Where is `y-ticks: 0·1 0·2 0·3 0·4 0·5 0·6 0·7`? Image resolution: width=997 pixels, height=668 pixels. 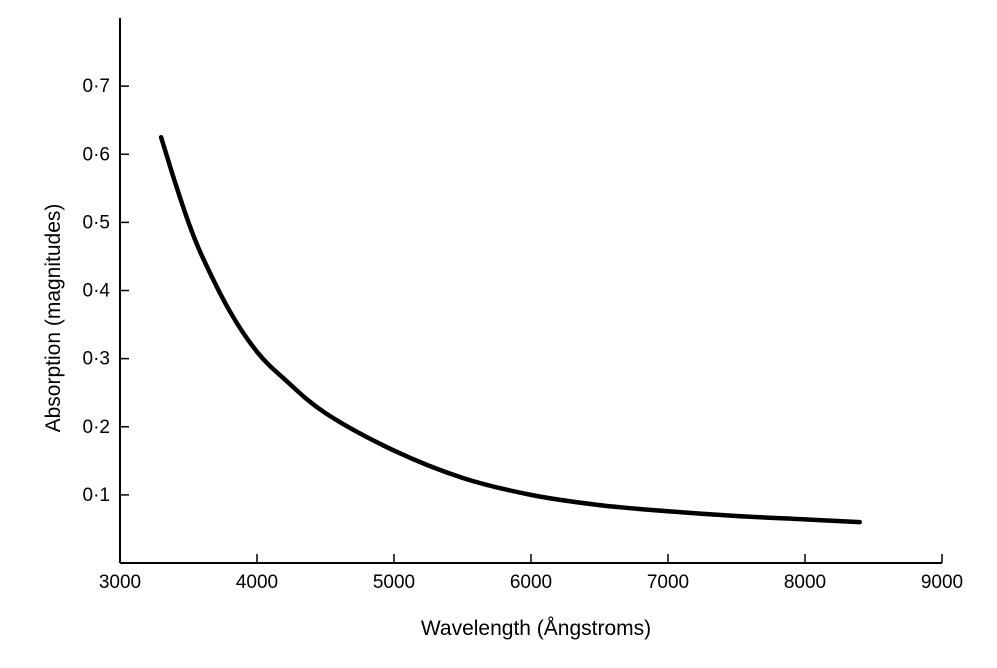
y-ticks: 0·1 0·2 0·3 0·4 0·5 0·6 0·7 is located at coordinates (106, 291).